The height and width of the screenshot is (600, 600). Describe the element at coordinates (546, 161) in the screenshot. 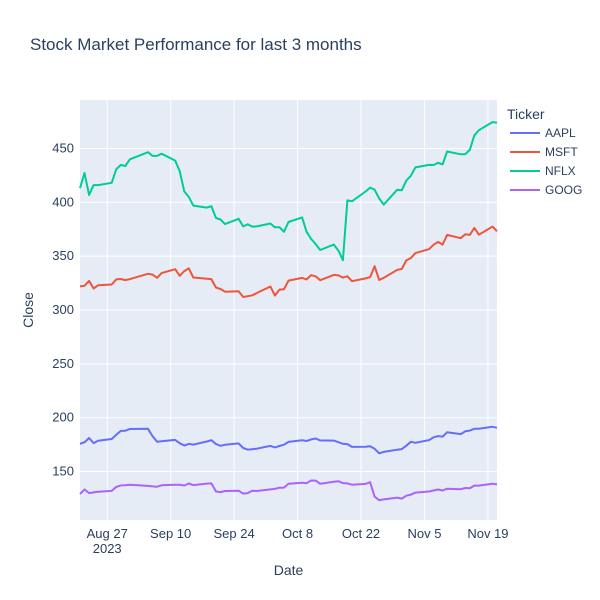

I see `legend-items: AAPL MSFT NFLX GOOG` at that location.